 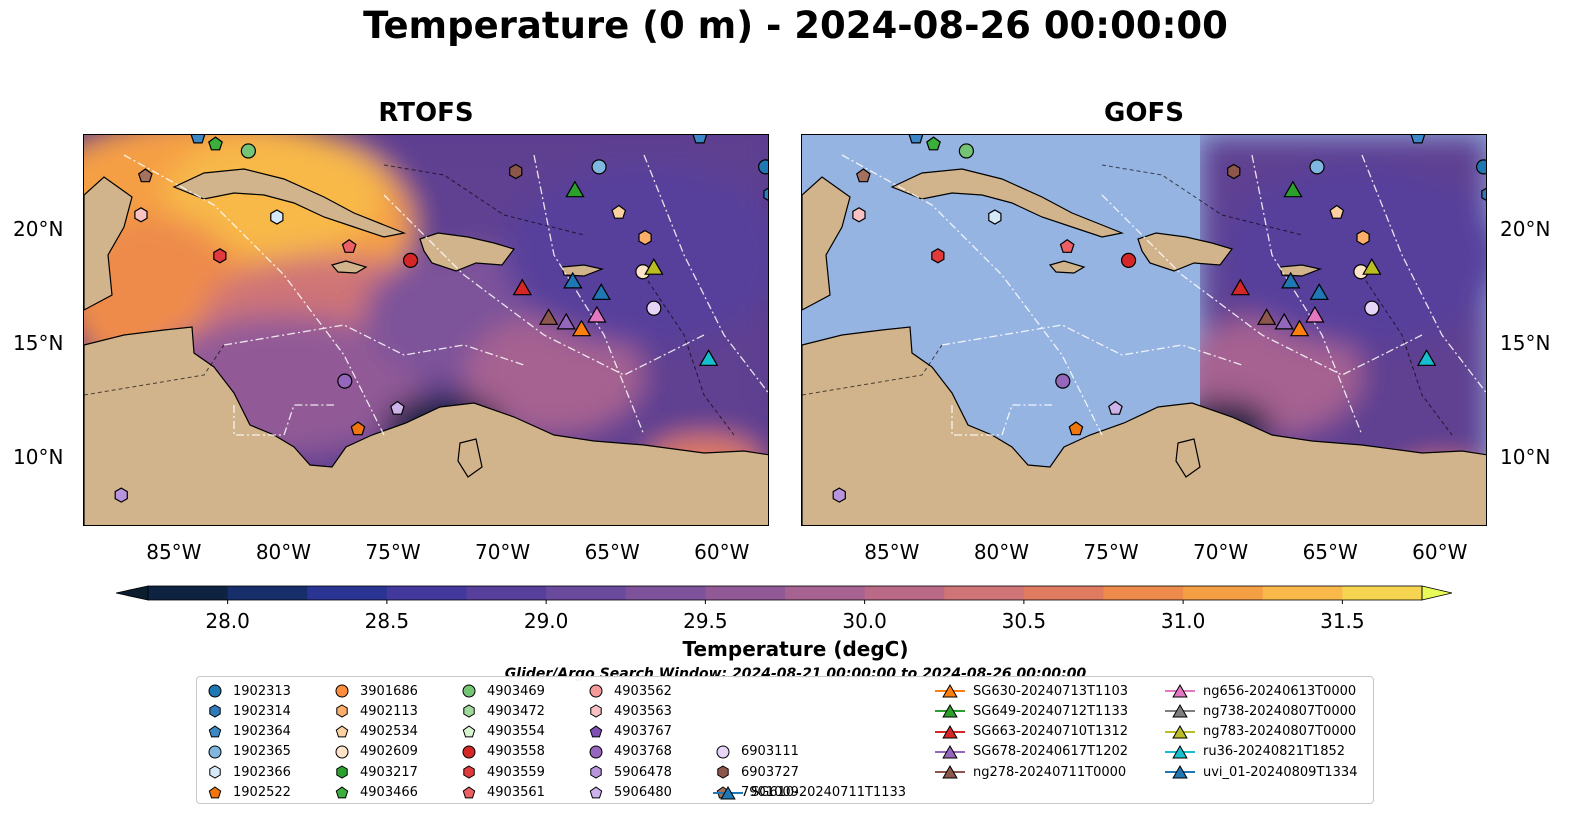 What do you see at coordinates (629, 732) in the screenshot?
I see `legend-item: 4903767` at bounding box center [629, 732].